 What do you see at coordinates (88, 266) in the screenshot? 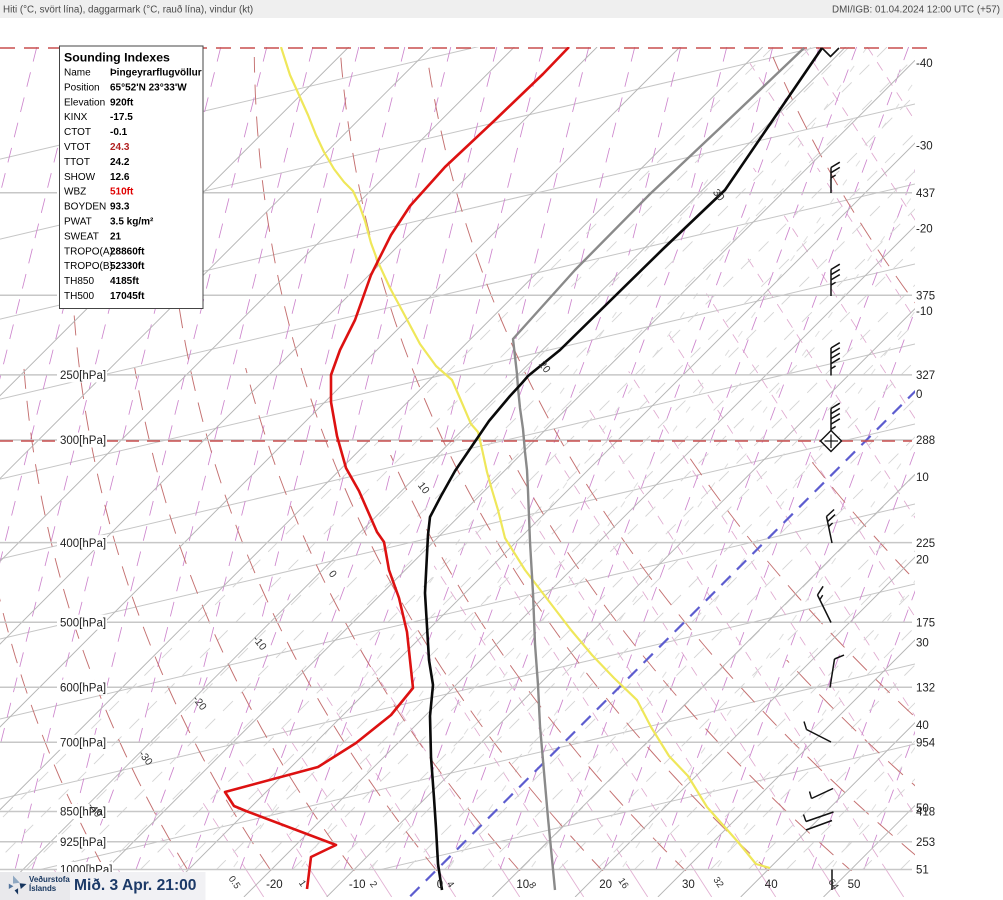
I see `svg-text: TROPO(B)` at bounding box center [88, 266].